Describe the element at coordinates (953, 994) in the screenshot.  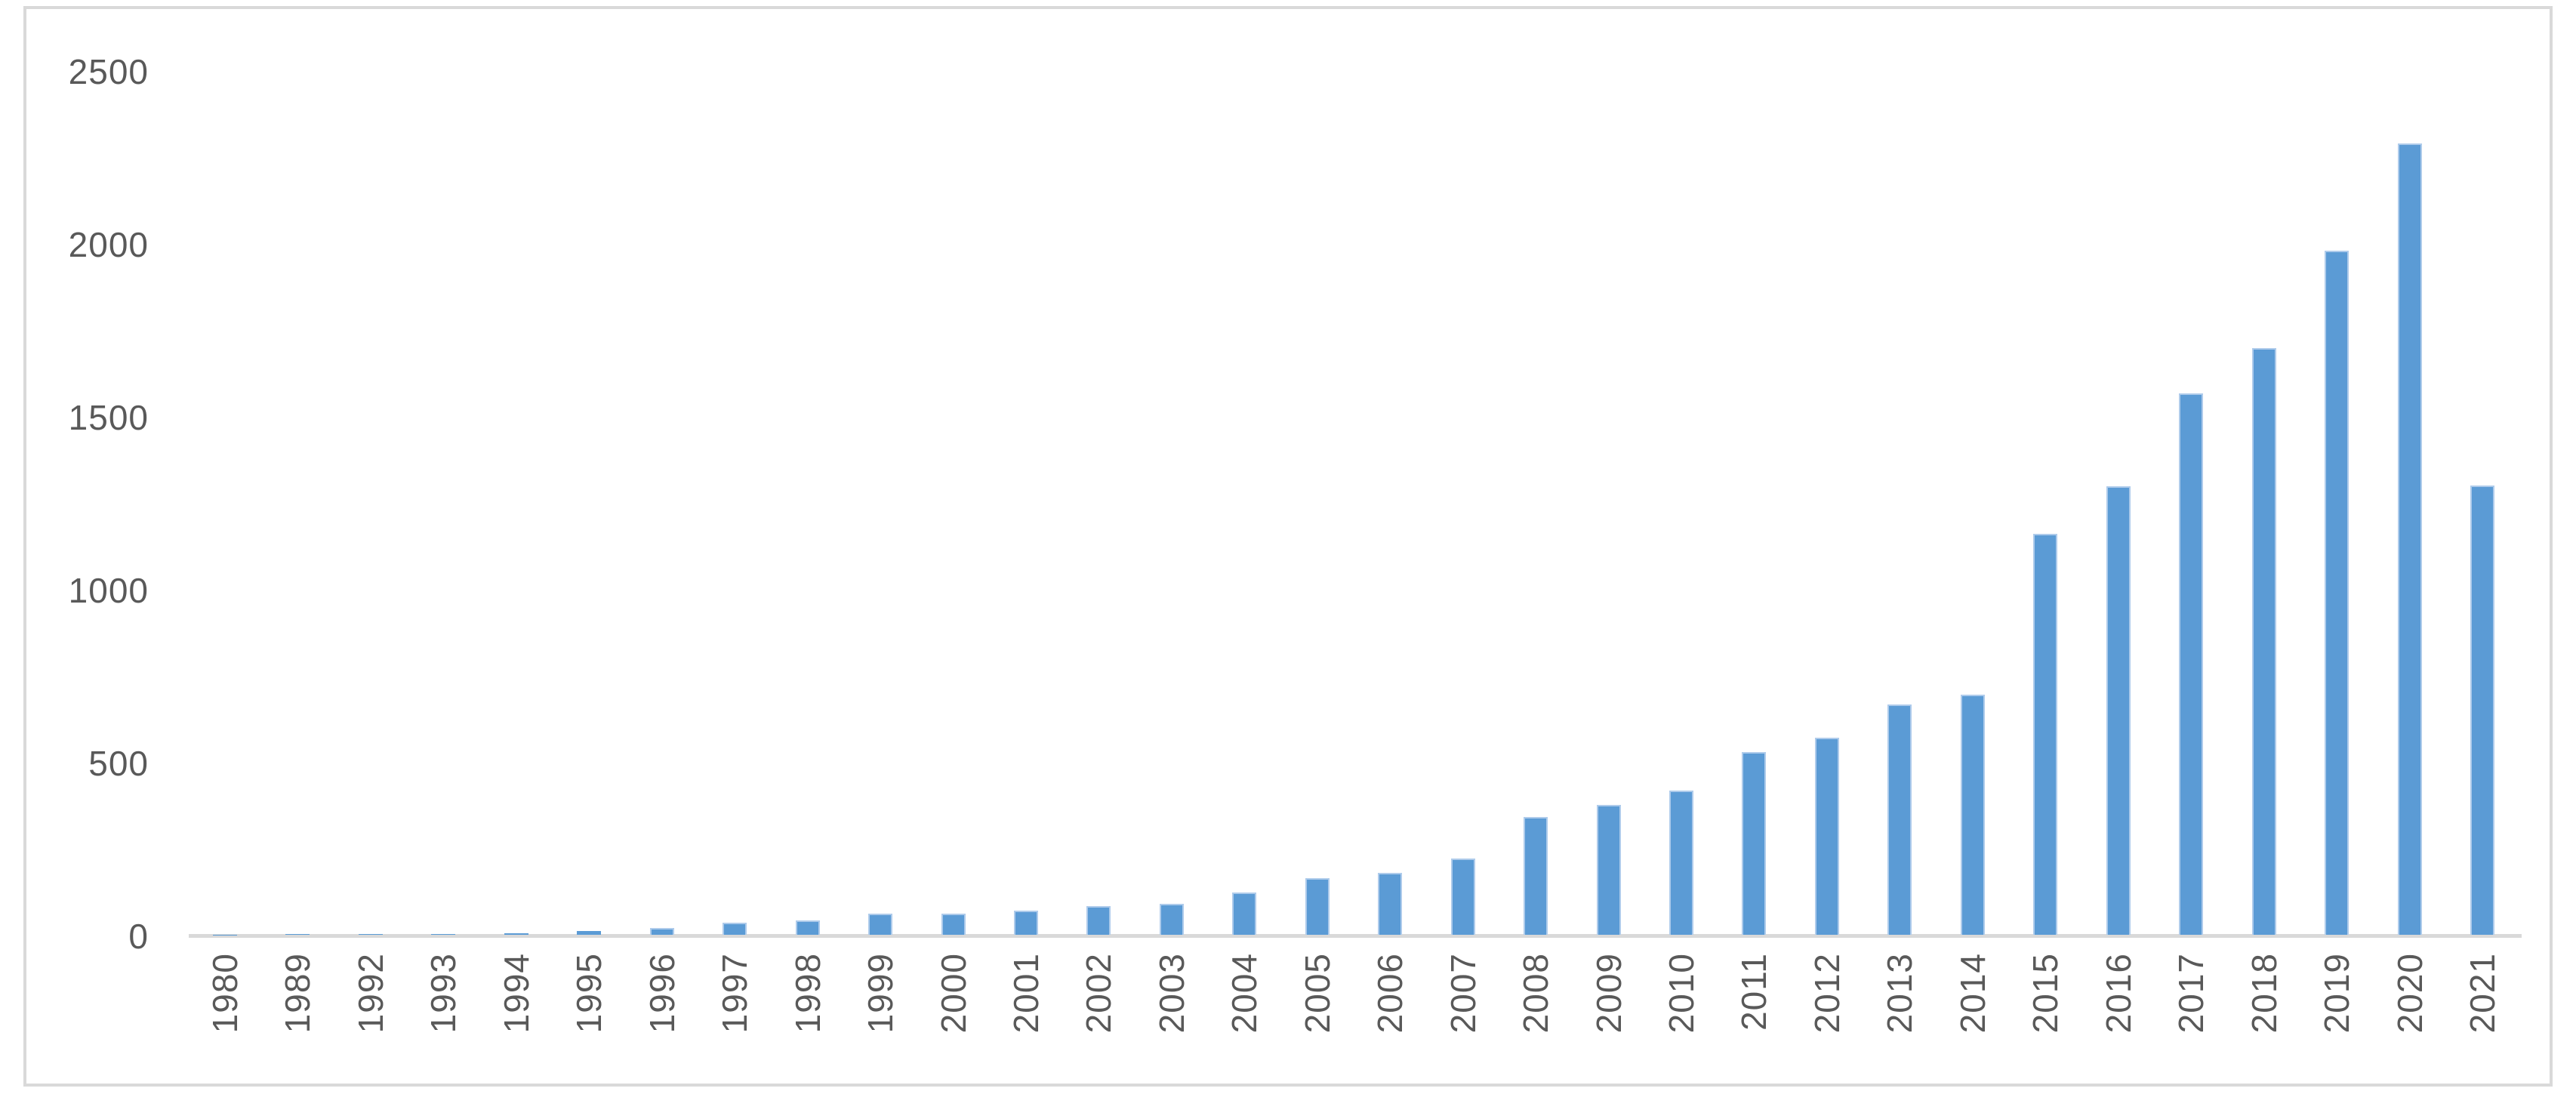
I see `x-tick-label-2000: 2000` at that location.